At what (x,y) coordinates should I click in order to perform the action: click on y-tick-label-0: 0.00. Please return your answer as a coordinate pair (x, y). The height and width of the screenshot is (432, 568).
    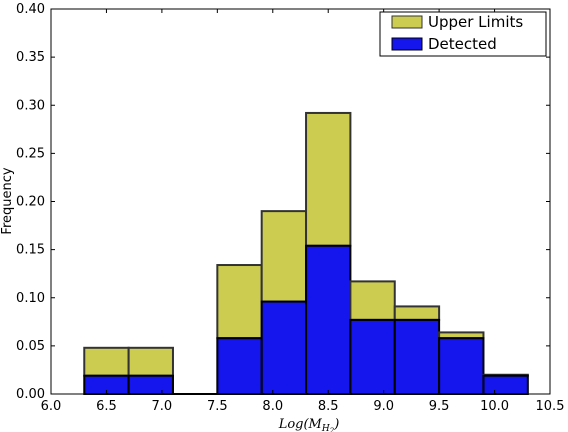
    Looking at the image, I should click on (30, 394).